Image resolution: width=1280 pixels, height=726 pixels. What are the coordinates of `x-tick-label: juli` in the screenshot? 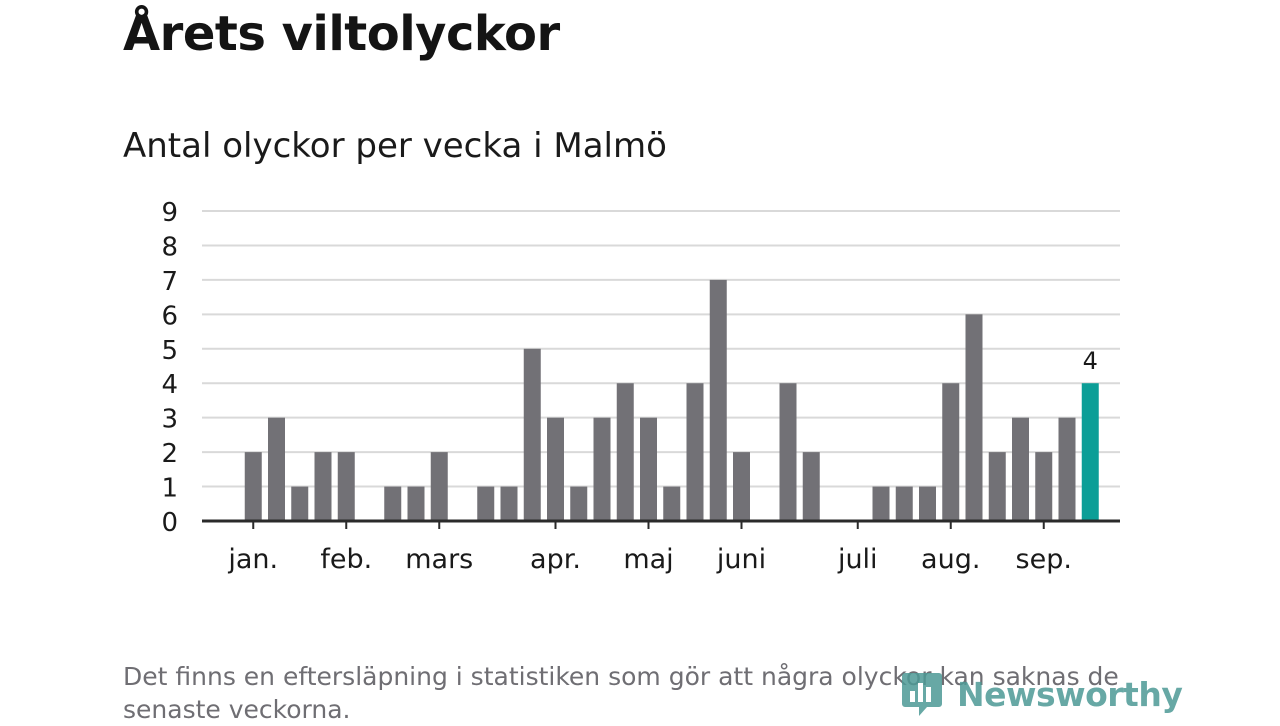 It's located at (857, 559).